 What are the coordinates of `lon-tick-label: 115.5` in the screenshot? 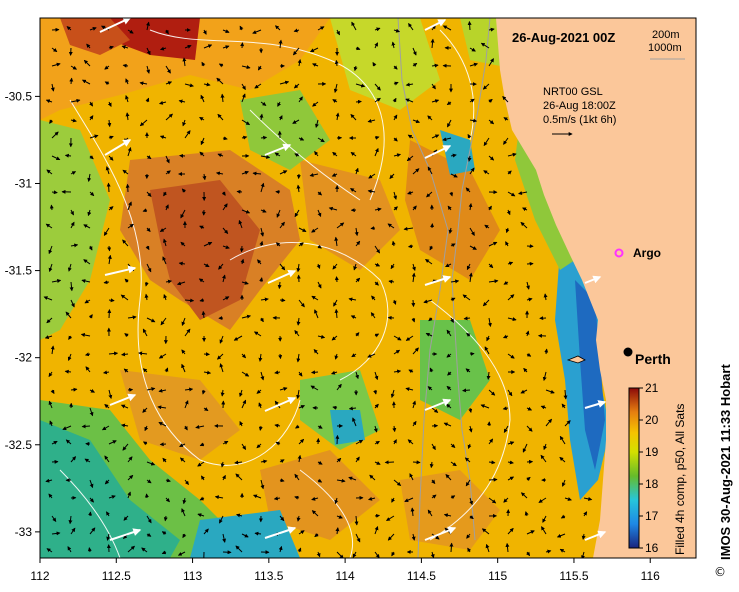 It's located at (573, 576).